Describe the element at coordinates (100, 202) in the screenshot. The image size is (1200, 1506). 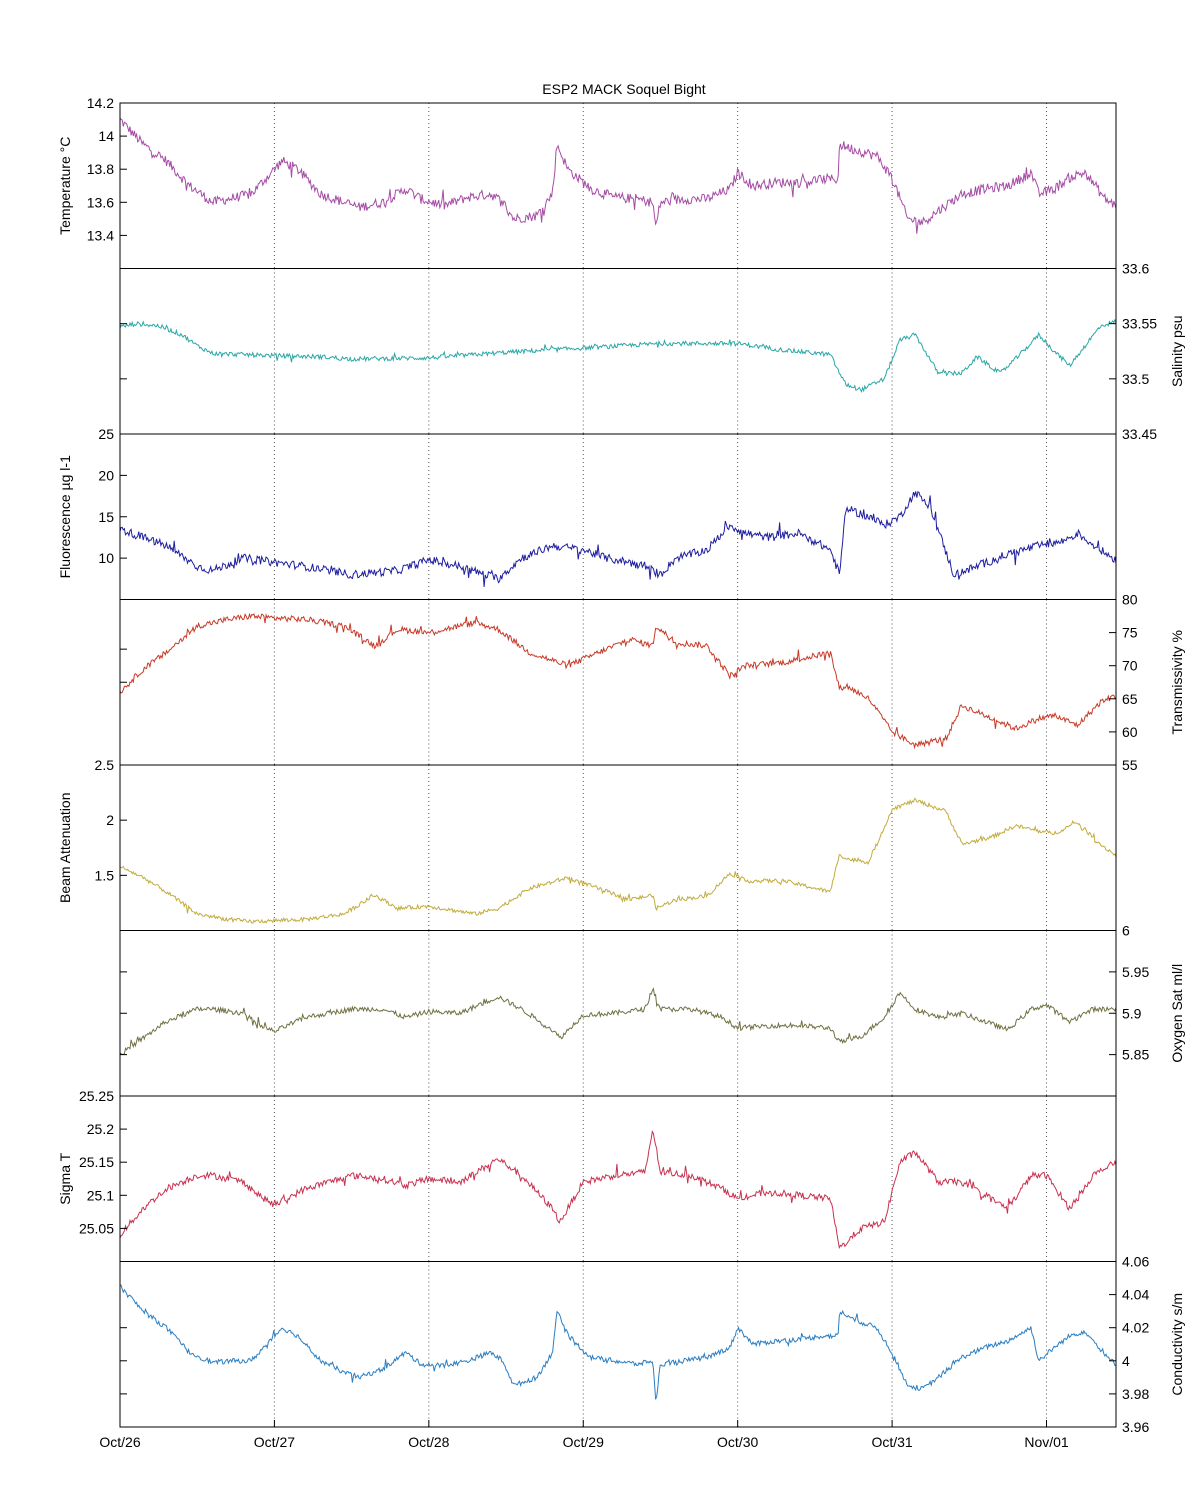
I see `y-tick-label: 13.6` at that location.